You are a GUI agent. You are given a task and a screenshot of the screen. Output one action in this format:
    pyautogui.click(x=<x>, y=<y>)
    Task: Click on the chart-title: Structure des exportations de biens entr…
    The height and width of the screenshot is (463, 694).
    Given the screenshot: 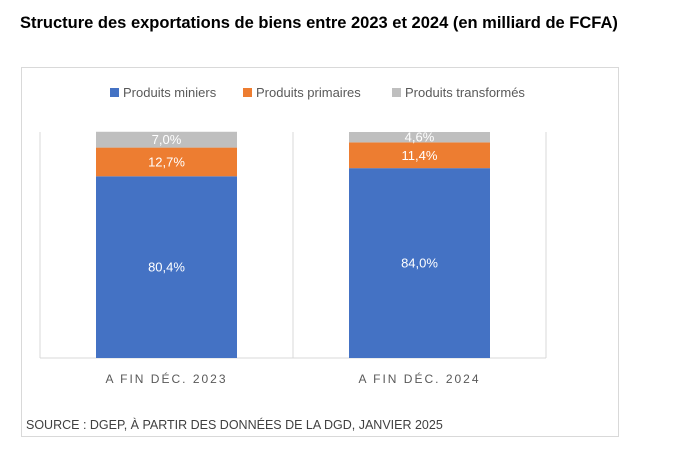 What is the action you would take?
    pyautogui.click(x=319, y=23)
    